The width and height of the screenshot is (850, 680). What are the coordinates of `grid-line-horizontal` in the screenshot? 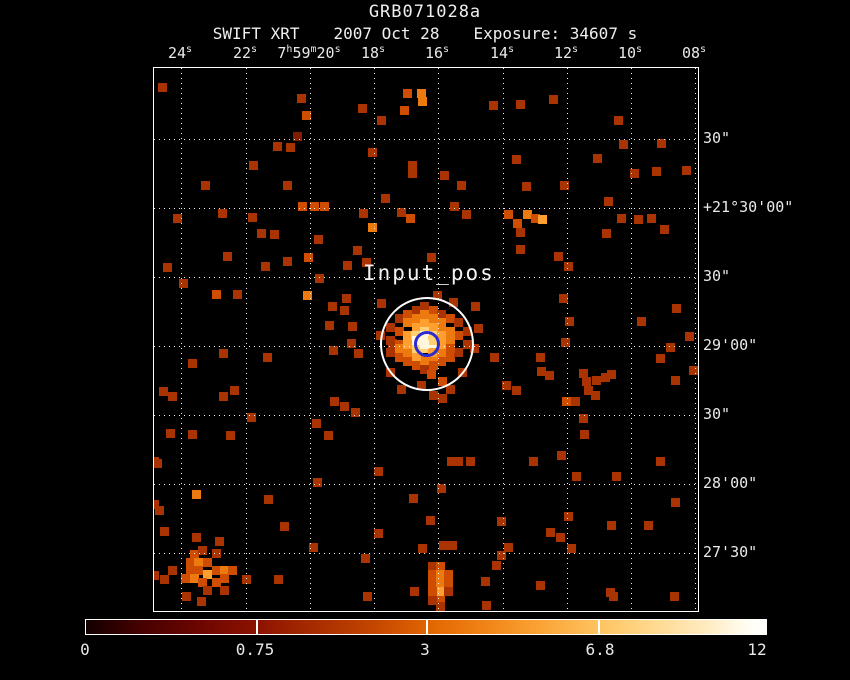 It's located at (426, 484).